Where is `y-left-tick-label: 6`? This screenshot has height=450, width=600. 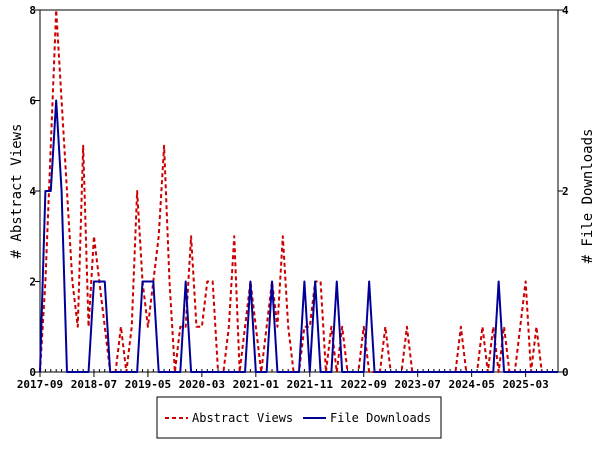 y-left-tick-label: 6 is located at coordinates (32, 101).